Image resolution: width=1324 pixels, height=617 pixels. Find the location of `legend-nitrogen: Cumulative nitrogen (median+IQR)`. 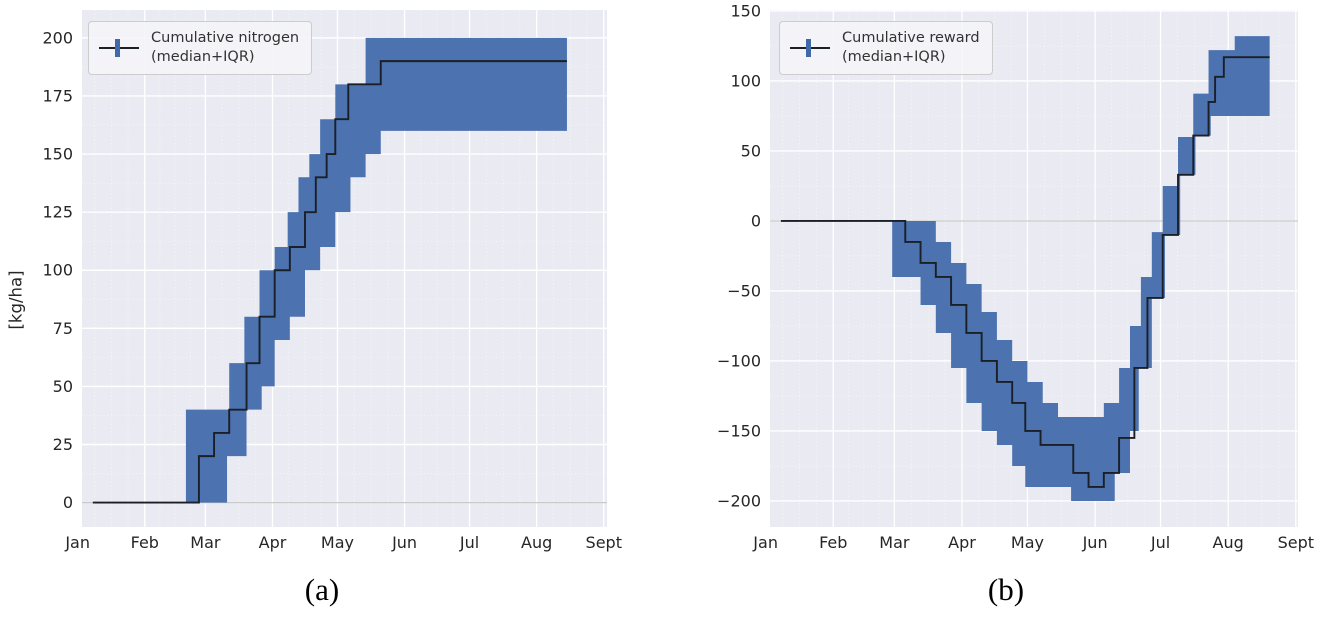

legend-nitrogen: Cumulative nitrogen (median+IQR) is located at coordinates (200, 48).